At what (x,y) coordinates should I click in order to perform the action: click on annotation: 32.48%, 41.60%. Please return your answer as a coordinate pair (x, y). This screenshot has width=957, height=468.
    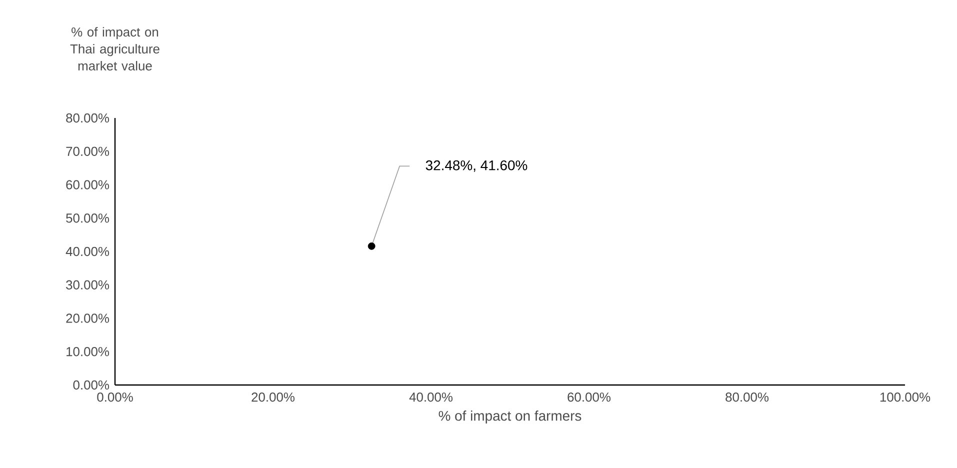
    Looking at the image, I should click on (477, 166).